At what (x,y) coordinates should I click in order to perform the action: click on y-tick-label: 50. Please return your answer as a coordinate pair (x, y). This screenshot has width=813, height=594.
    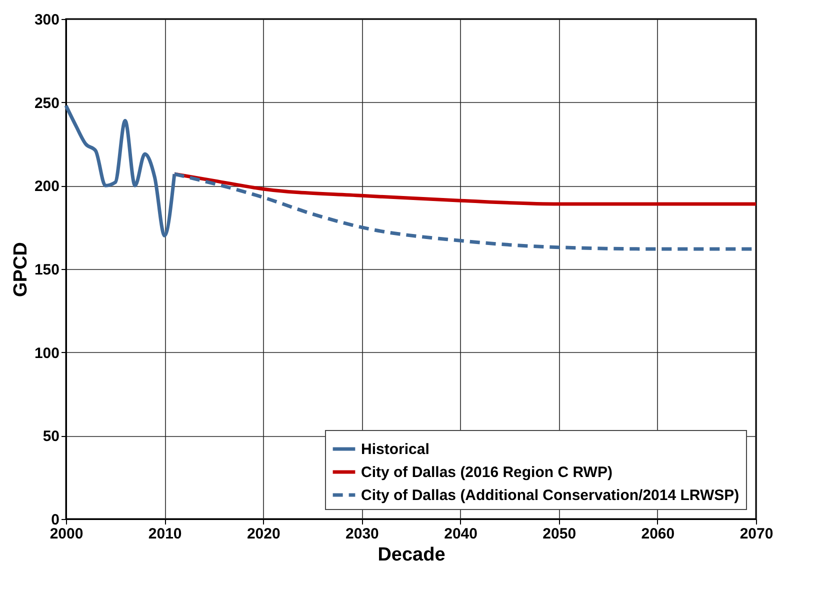
    Looking at the image, I should click on (51, 437).